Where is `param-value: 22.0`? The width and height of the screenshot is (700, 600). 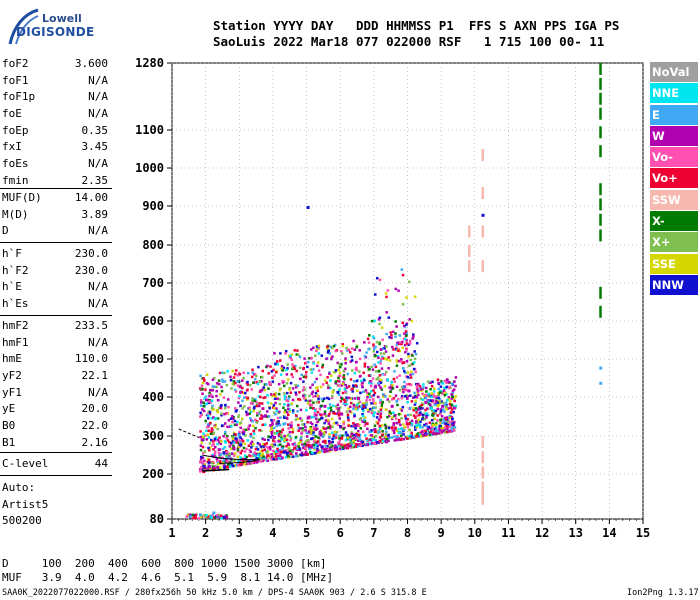
param-value: 22.0 is located at coordinates (95, 426).